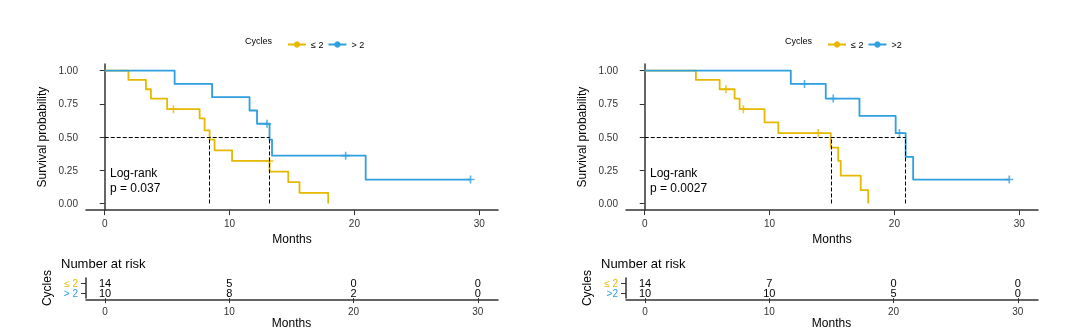 The width and height of the screenshot is (1080, 330). Describe the element at coordinates (358, 44) in the screenshot. I see `legend-label: > 2` at that location.